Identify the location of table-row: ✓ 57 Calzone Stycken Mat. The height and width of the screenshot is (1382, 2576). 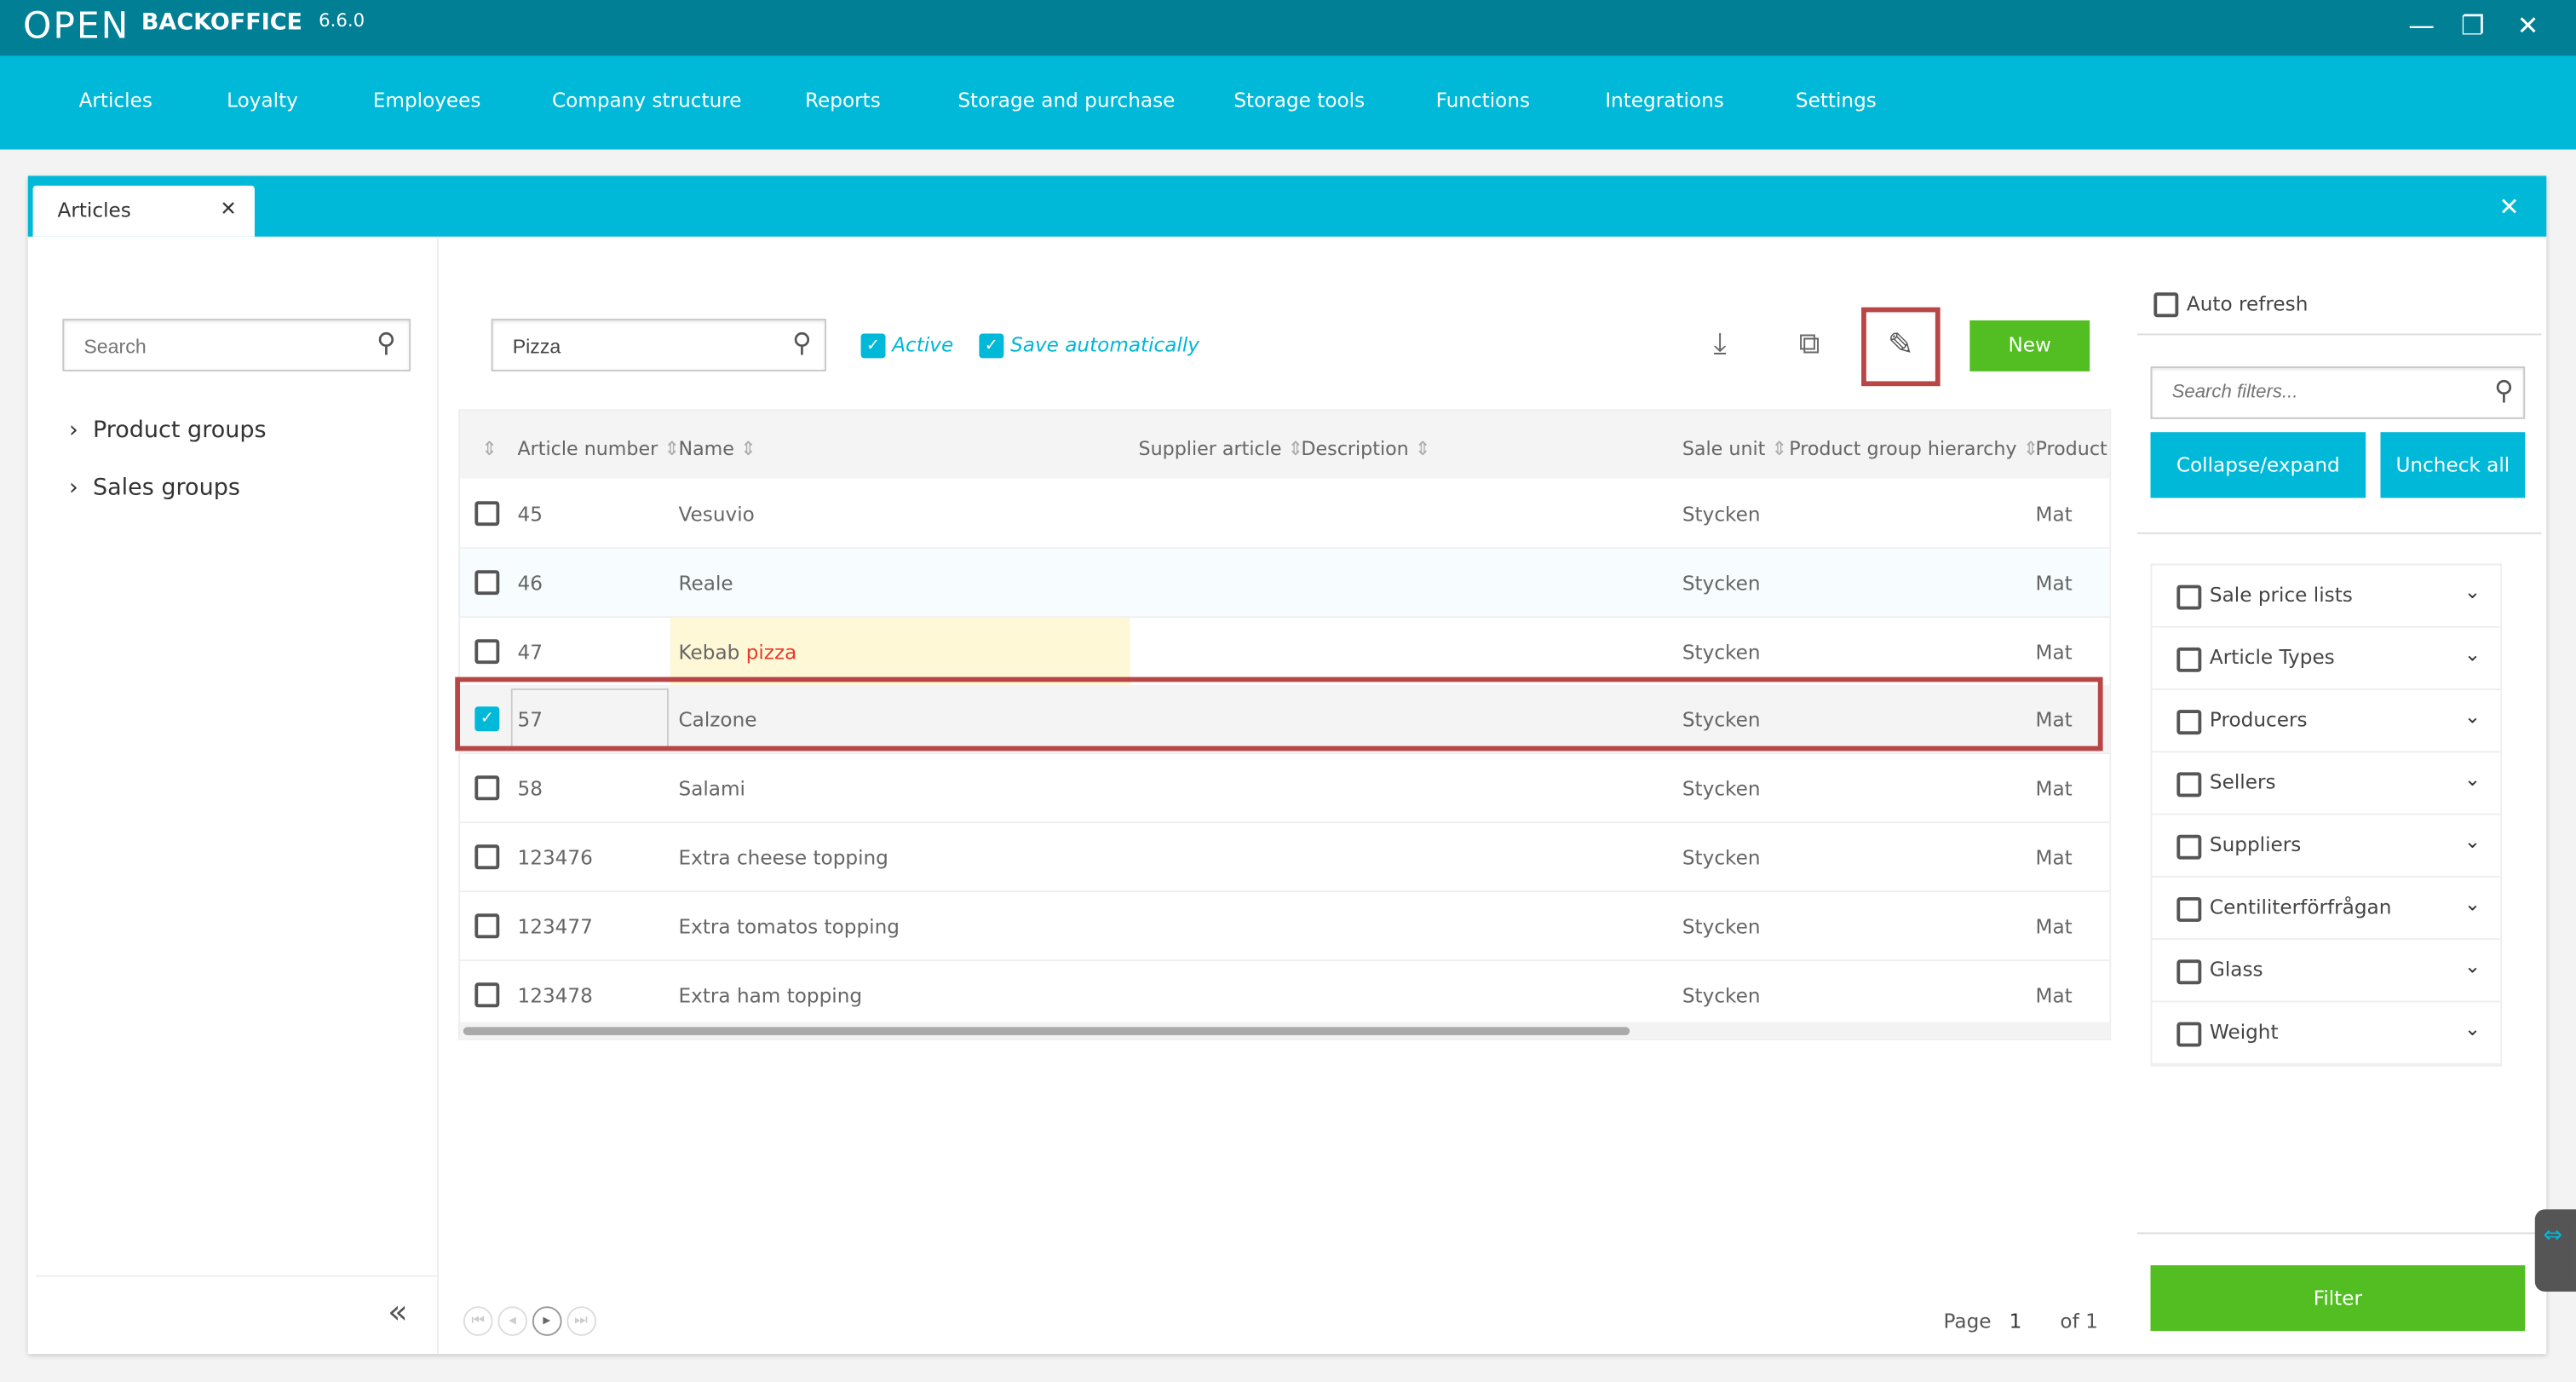
(1285, 720).